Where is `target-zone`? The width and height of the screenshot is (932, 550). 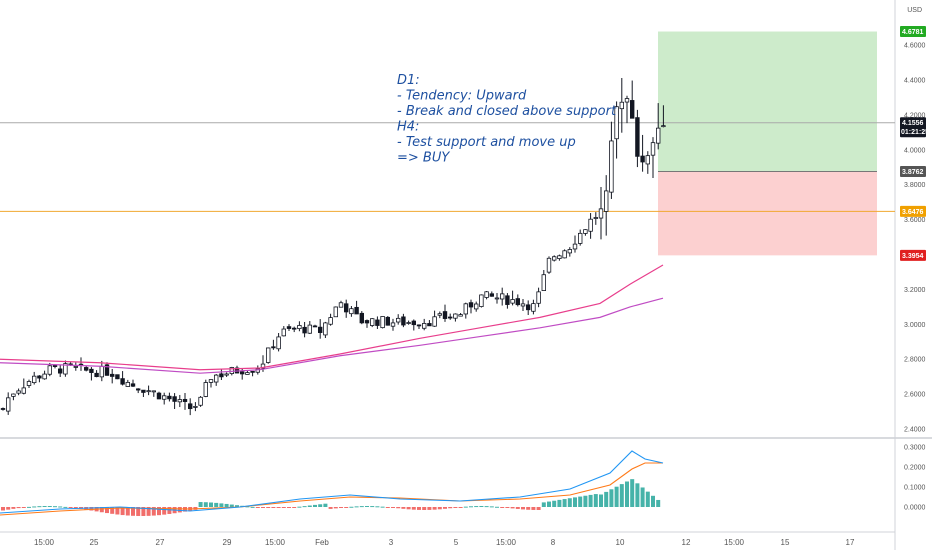
target-zone is located at coordinates (767, 101).